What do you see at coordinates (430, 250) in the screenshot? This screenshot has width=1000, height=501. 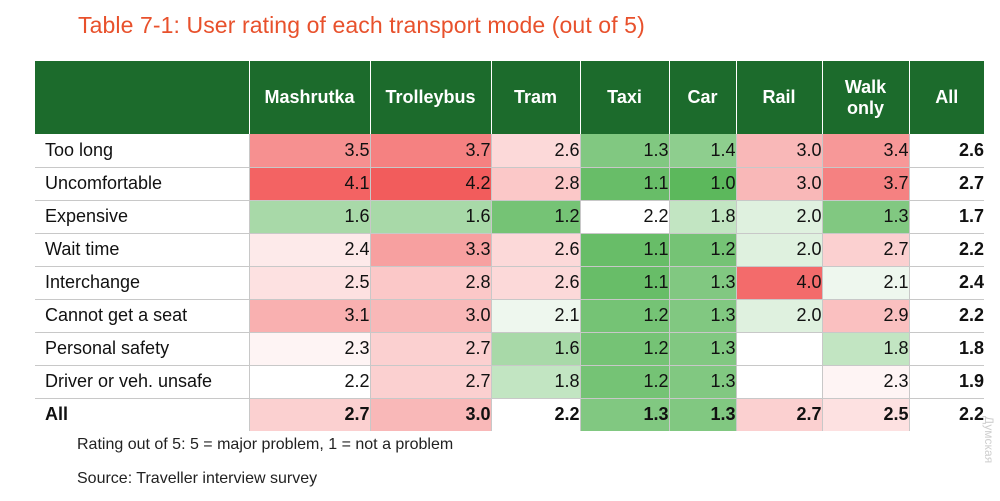 I see `rating-cell: 3.3` at bounding box center [430, 250].